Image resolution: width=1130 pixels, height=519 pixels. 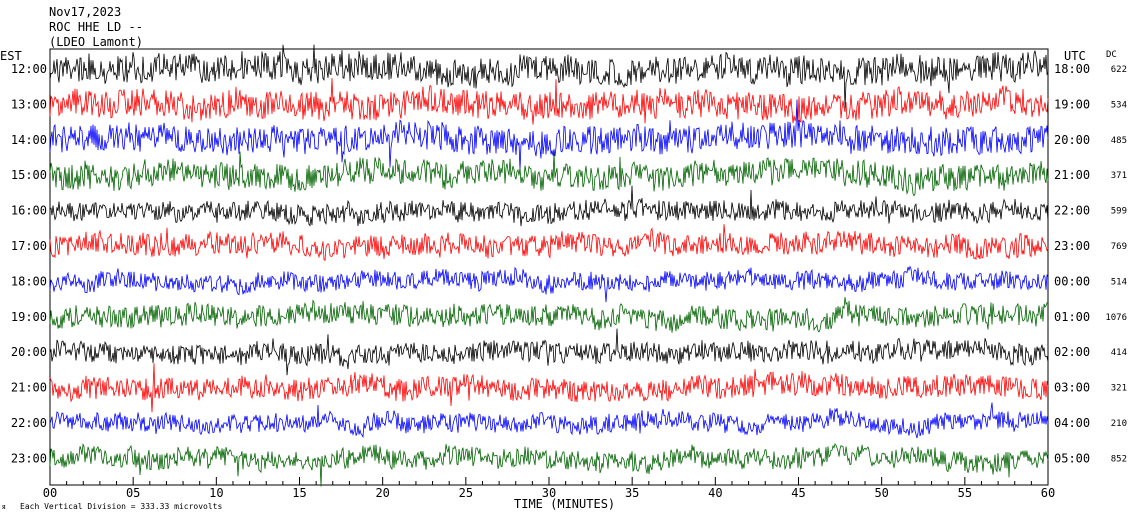 What do you see at coordinates (549, 493) in the screenshot?
I see `x-tick-label: 30` at bounding box center [549, 493].